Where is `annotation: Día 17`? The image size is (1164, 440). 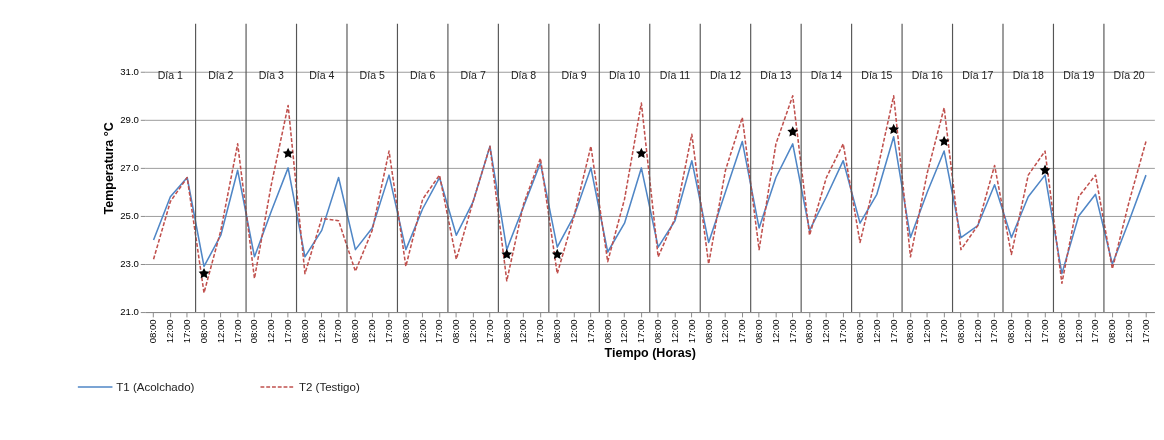 annotation: Día 17 is located at coordinates (978, 75).